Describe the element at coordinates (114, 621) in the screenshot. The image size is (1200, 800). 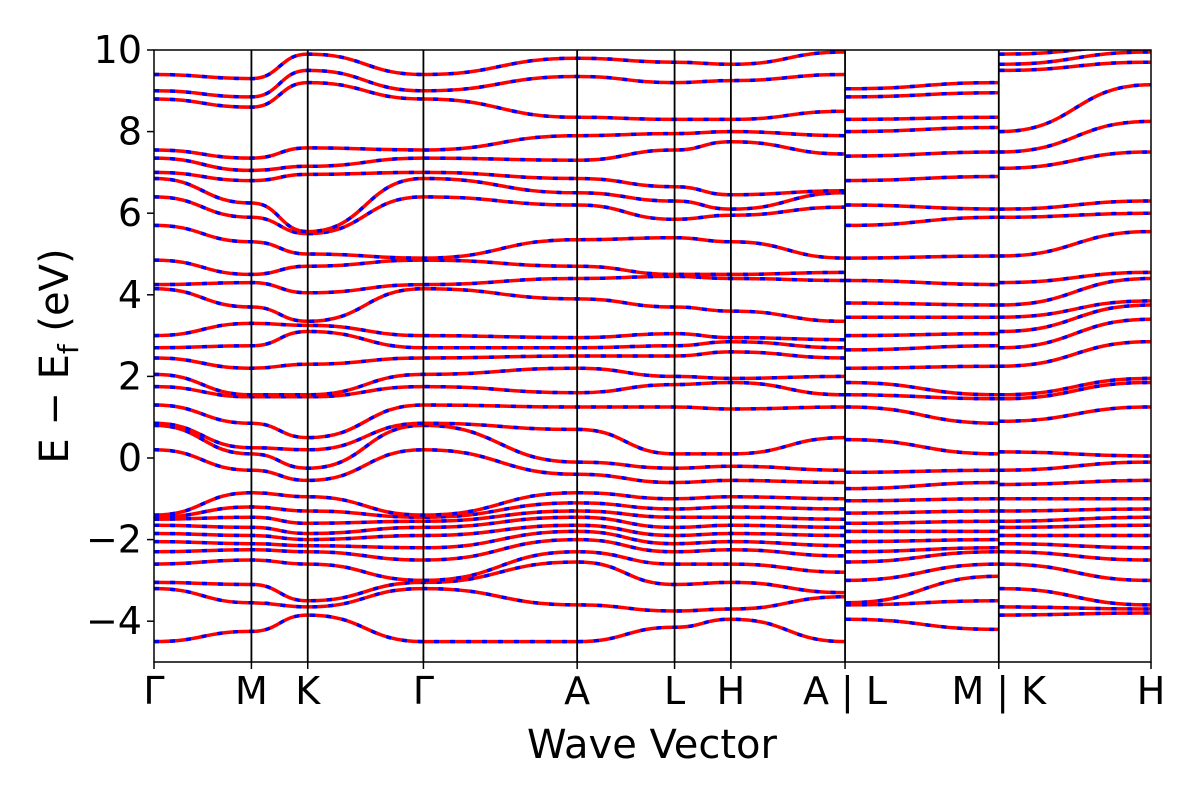
I see `y-tick-label: −4` at that location.